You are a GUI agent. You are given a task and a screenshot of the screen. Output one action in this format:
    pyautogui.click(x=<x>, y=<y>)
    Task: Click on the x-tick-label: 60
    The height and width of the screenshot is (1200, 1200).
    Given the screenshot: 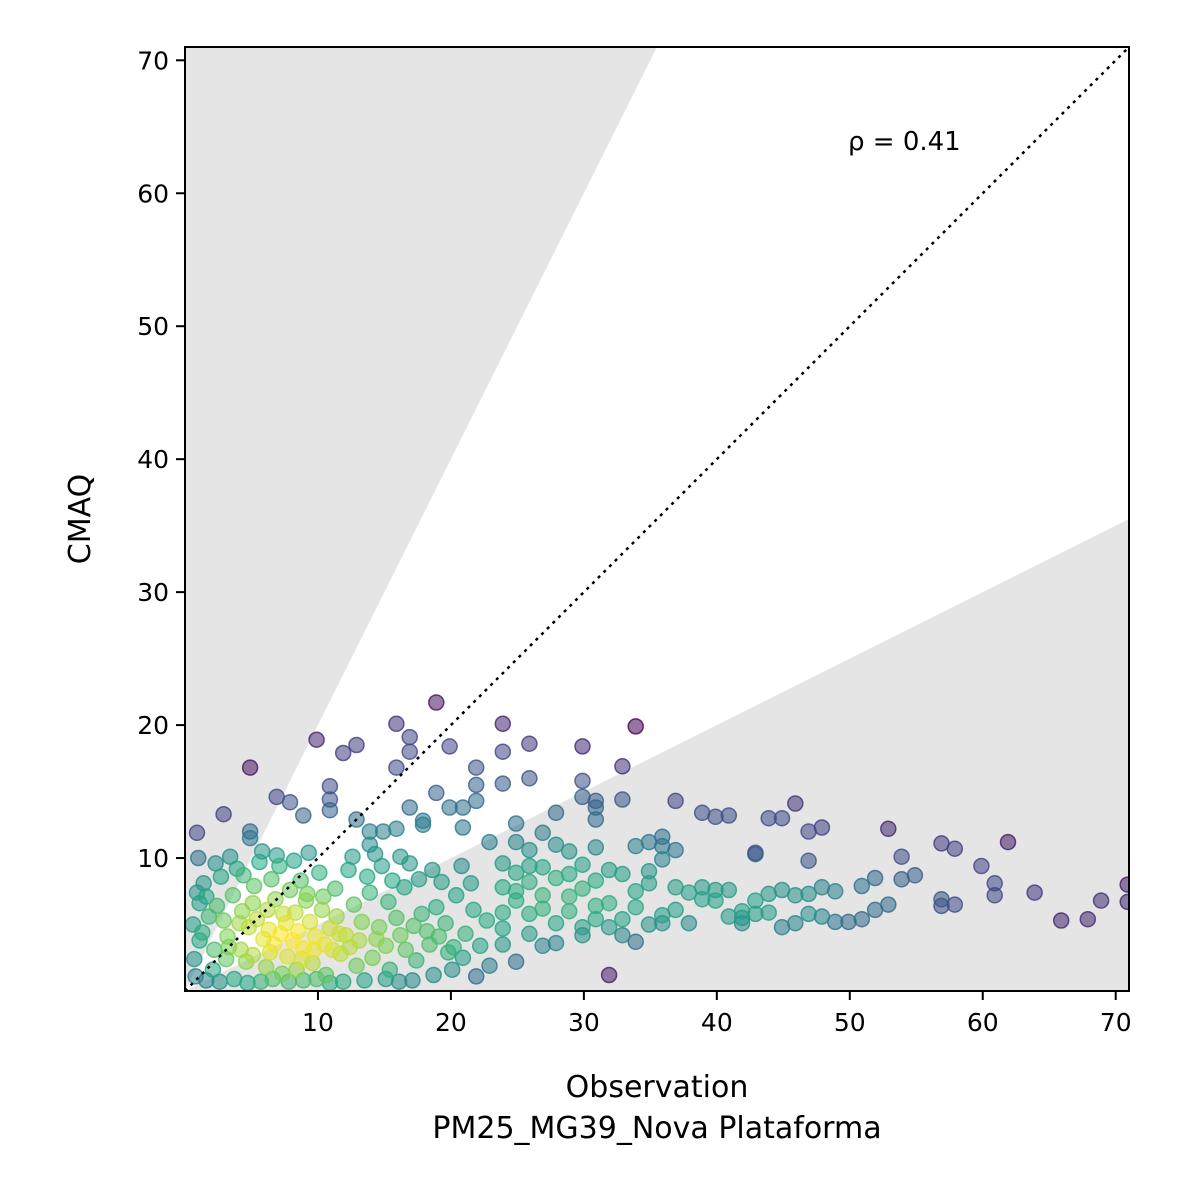 What is the action you would take?
    pyautogui.click(x=983, y=1022)
    